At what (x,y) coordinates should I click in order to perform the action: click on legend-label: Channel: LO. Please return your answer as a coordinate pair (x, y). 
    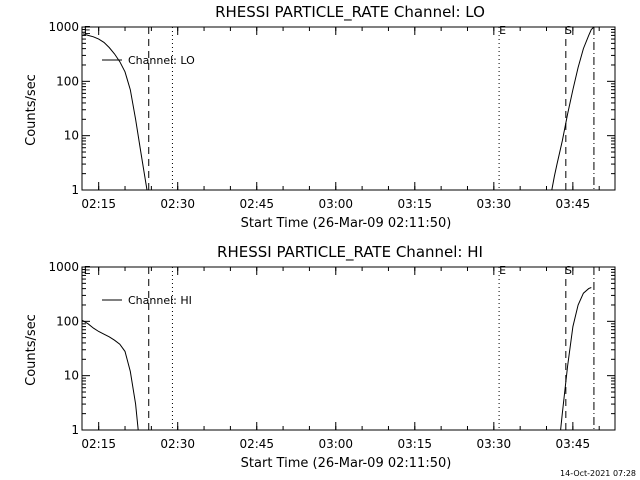
    Looking at the image, I should click on (161, 60).